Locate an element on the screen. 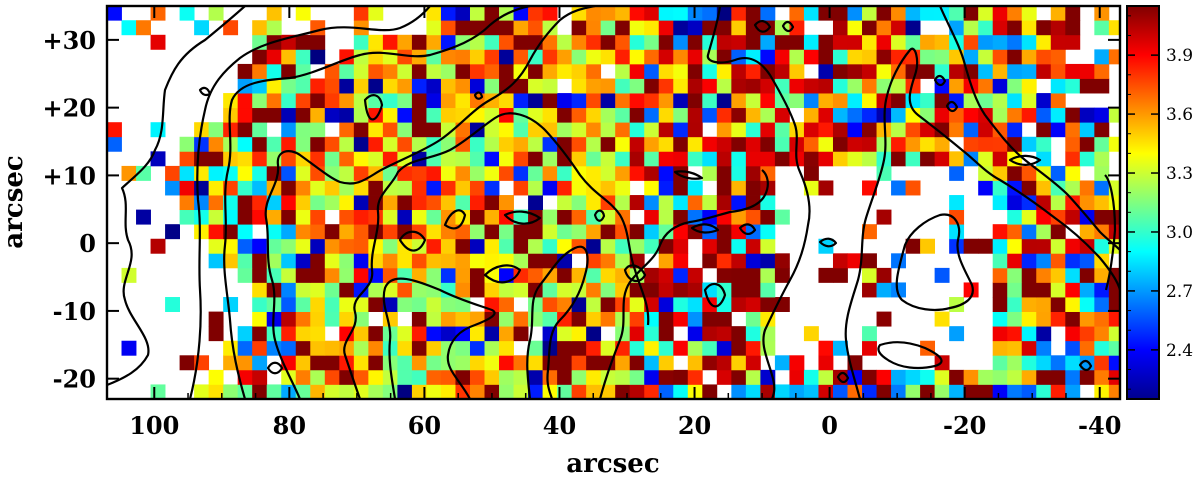 Image resolution: width=1200 pixels, height=477 pixels. colorbar-ticks: 3.9 3.6 3.3 3.0 2.7 2.4 is located at coordinates (1160, 202).